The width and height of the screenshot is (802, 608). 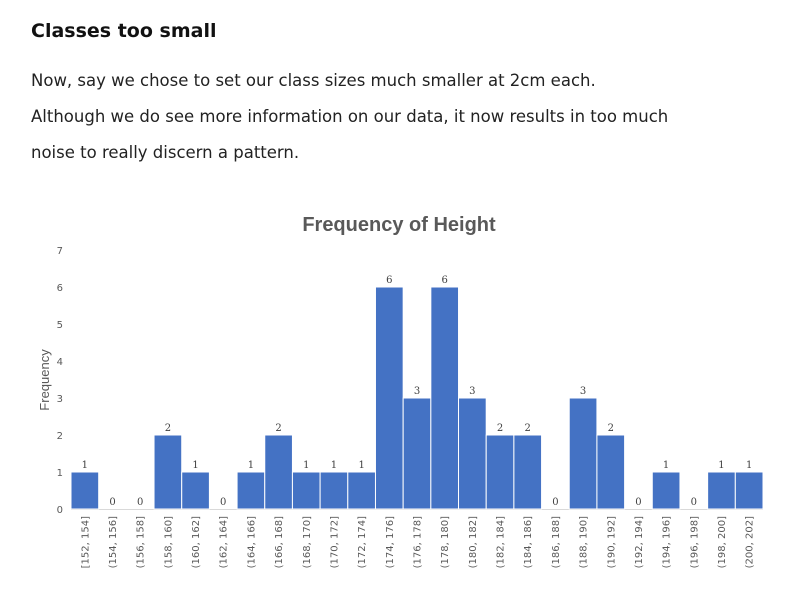 What do you see at coordinates (694, 542) in the screenshot?
I see `x-tick-label: (196, 198]` at bounding box center [694, 542].